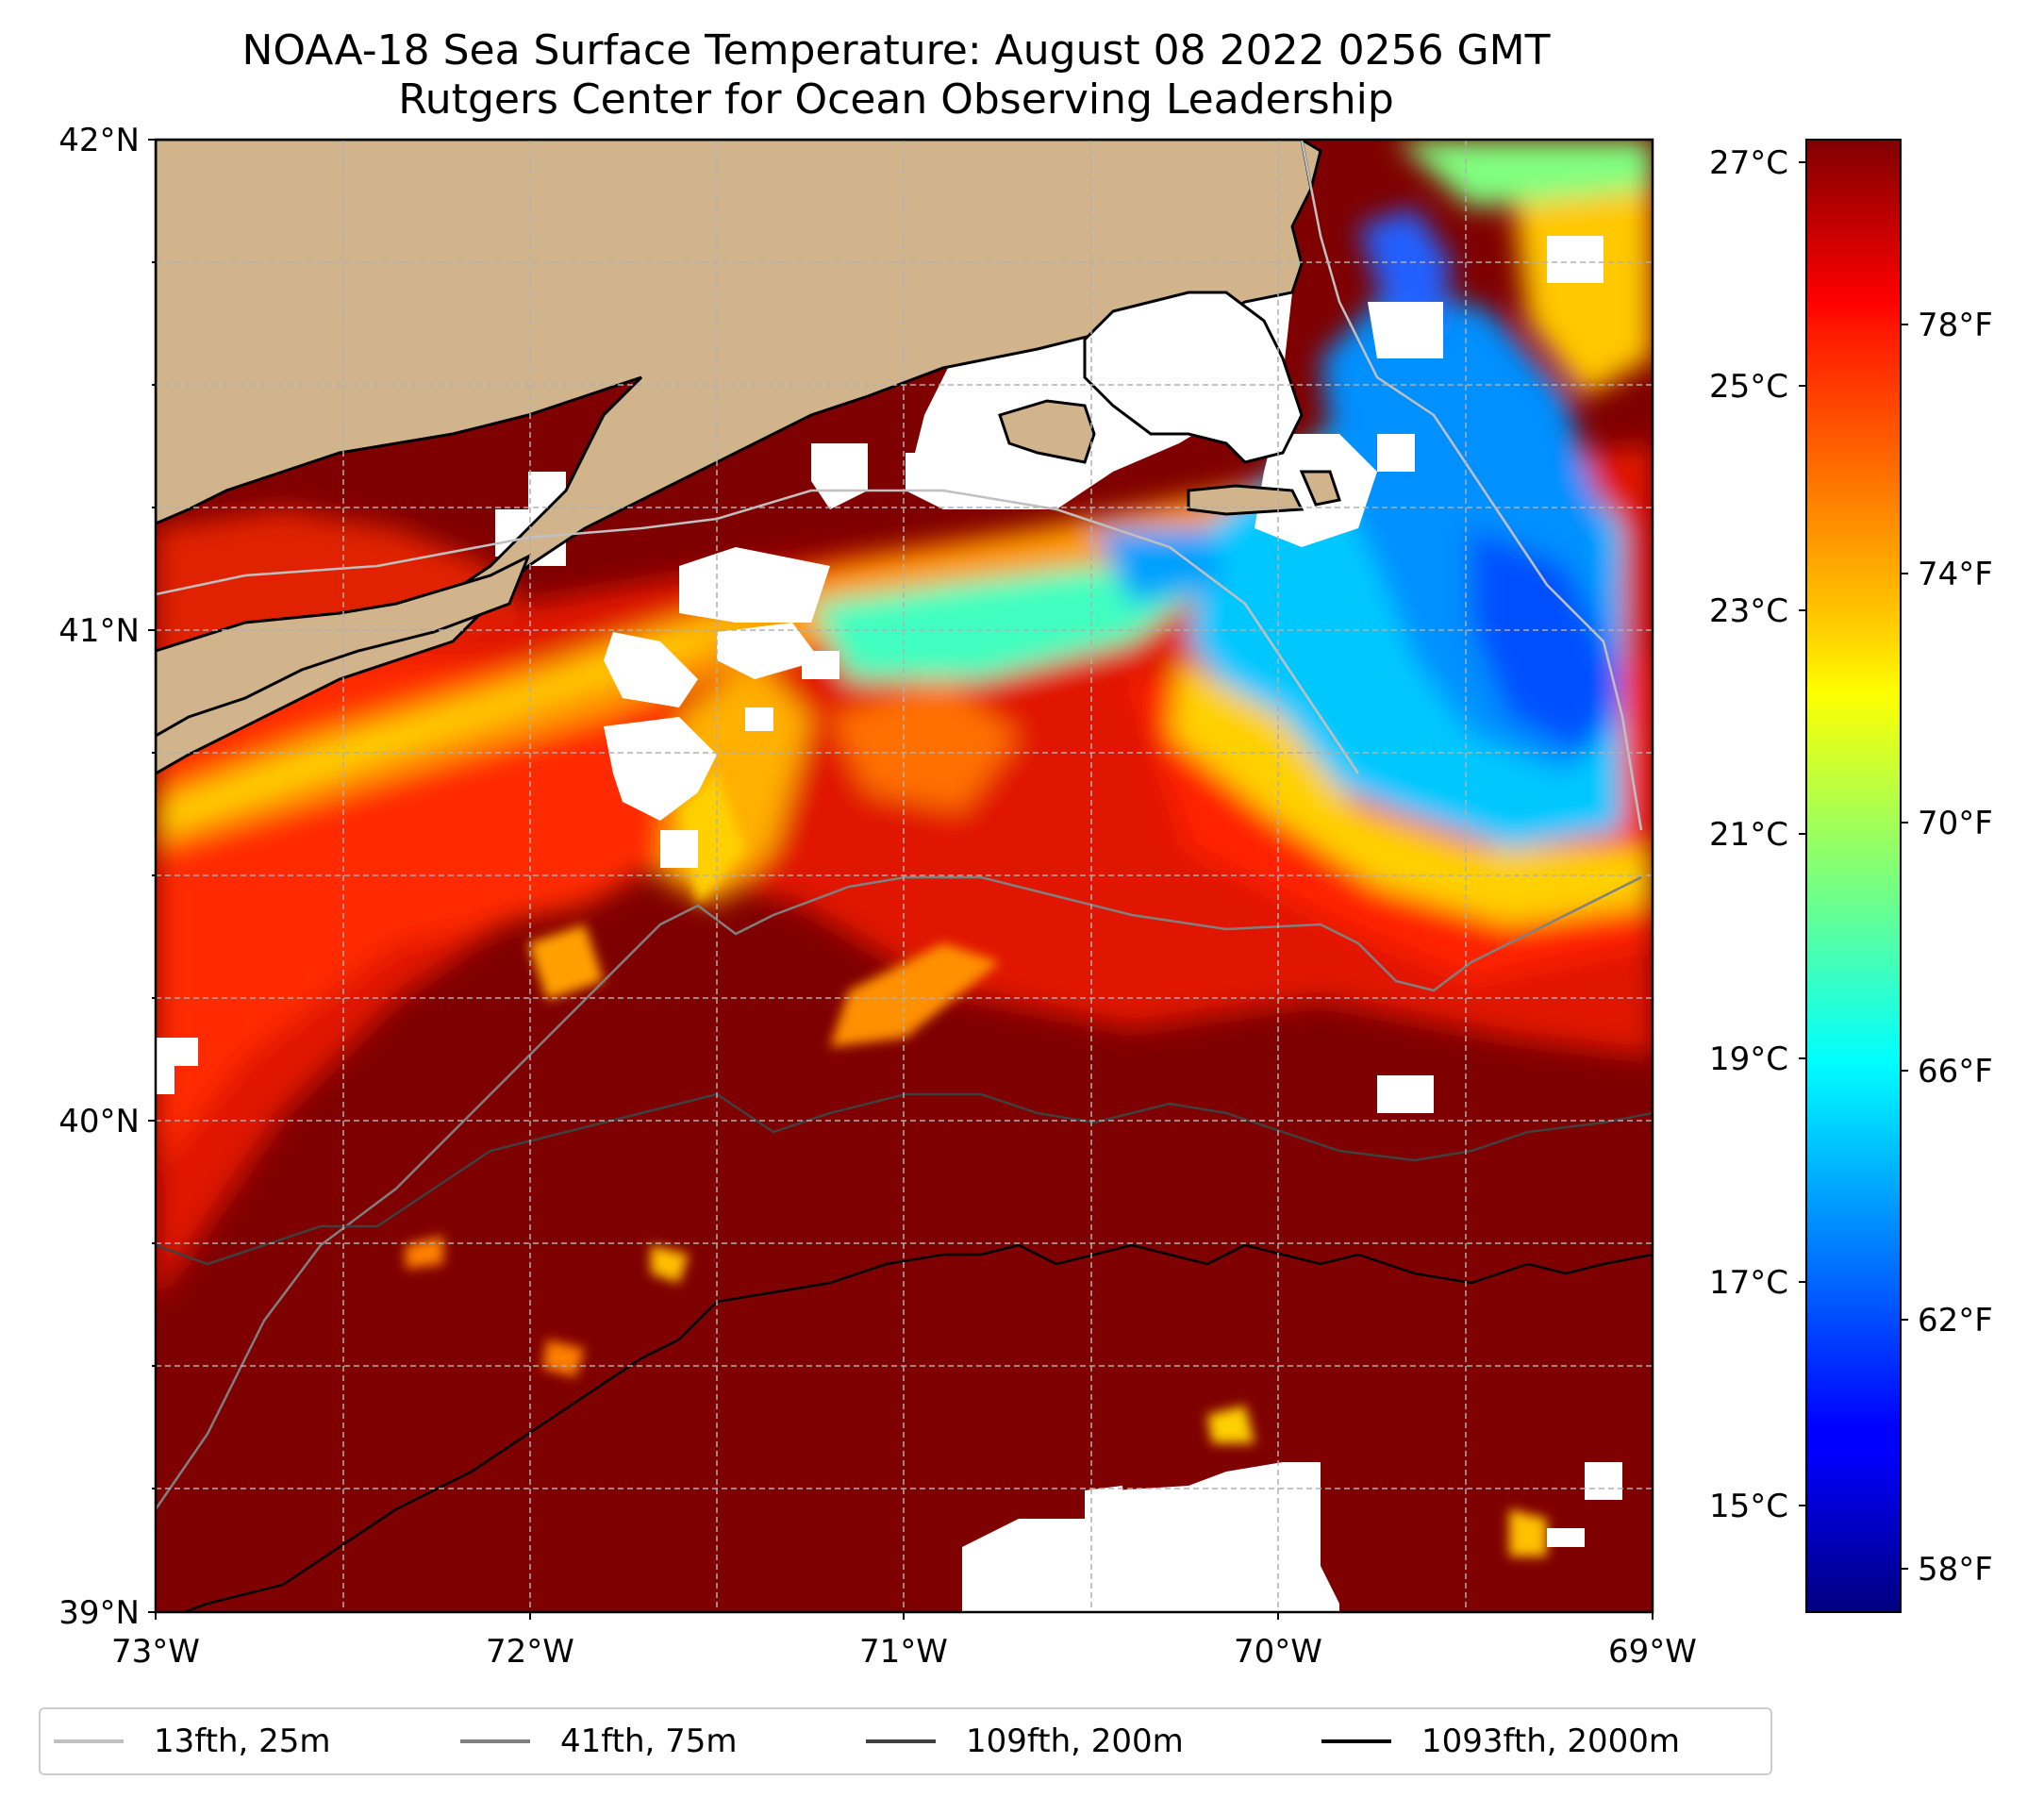 This screenshot has width=2044, height=1797. I want to click on colorbar-f-74: 74°F, so click(1956, 574).